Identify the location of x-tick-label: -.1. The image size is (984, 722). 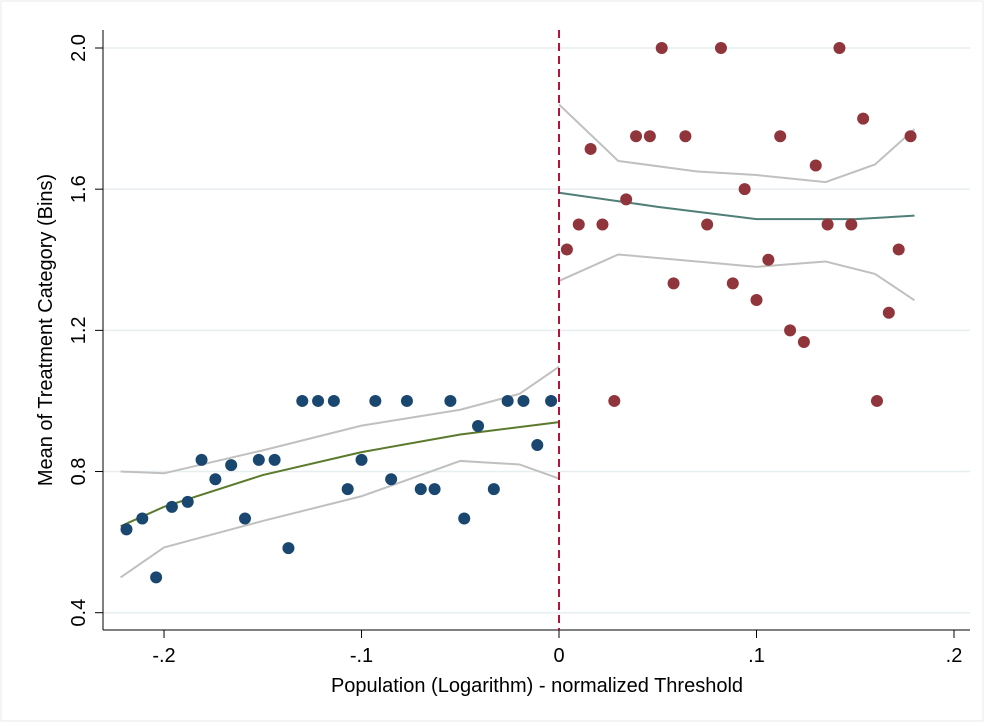
(361, 656).